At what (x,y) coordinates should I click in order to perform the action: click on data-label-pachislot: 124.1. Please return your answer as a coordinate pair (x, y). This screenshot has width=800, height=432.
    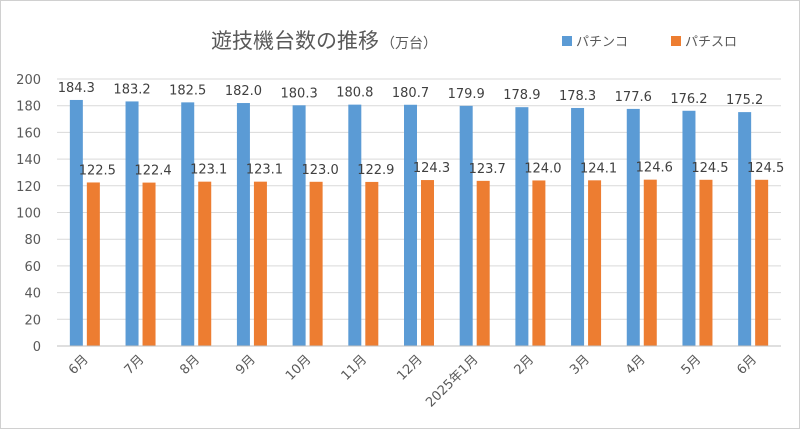
    Looking at the image, I should click on (598, 168).